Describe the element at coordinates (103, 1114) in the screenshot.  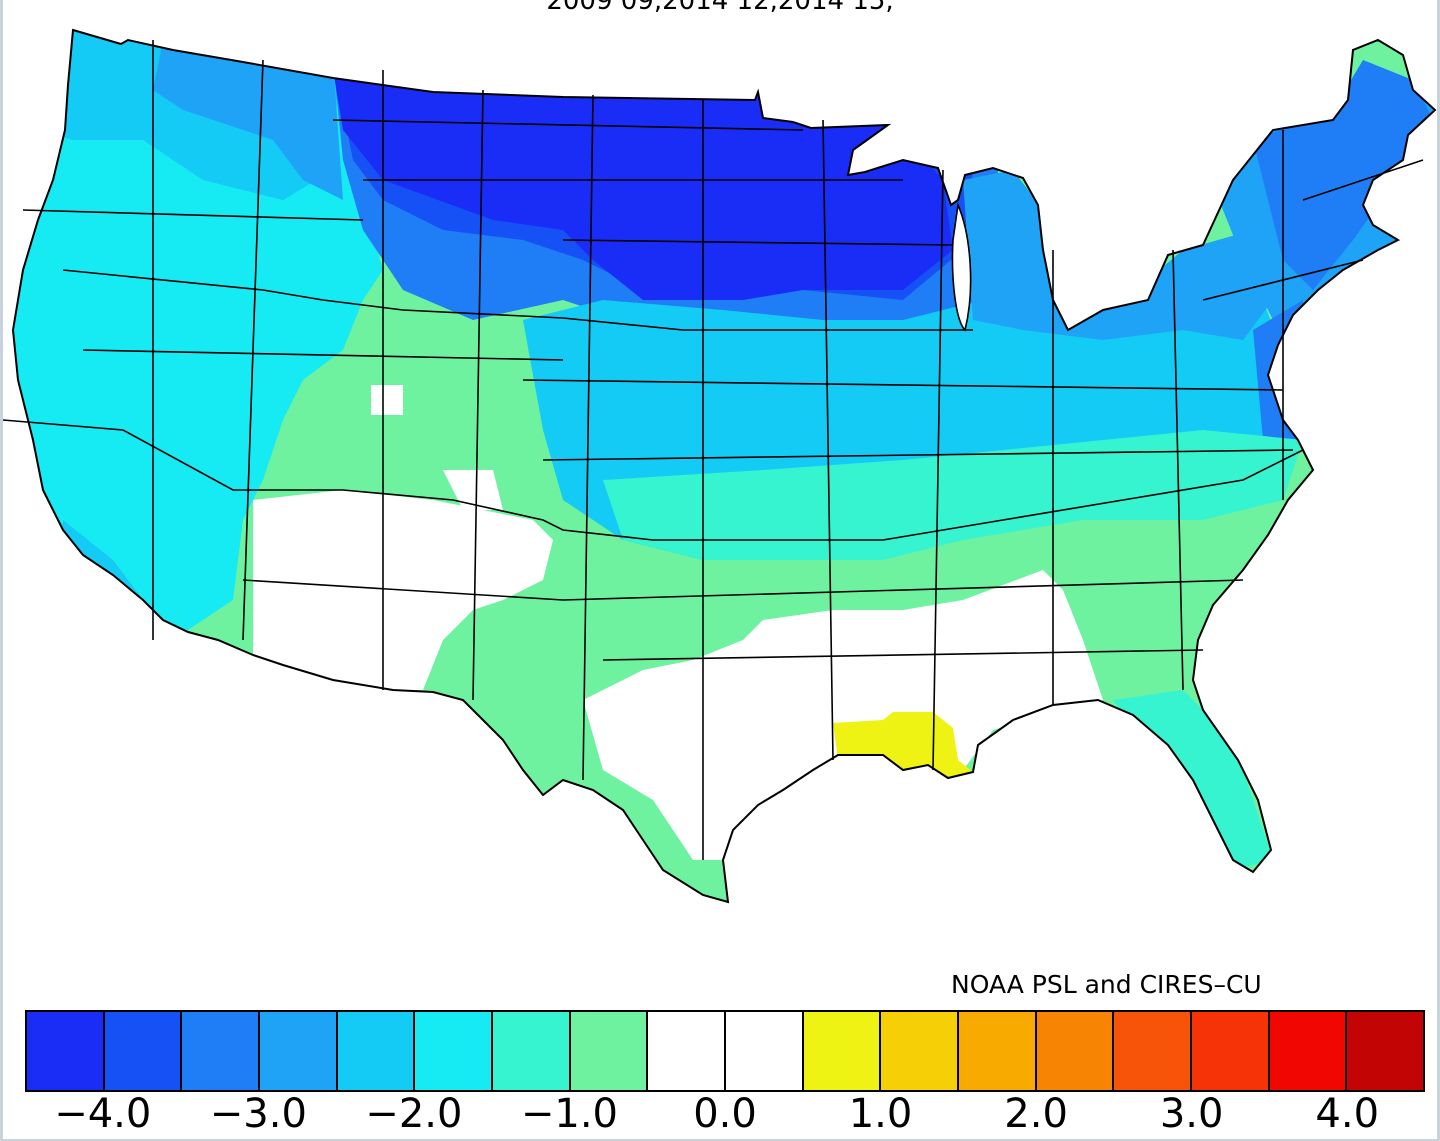
I see `colorbar-tick-label: −4.0` at that location.